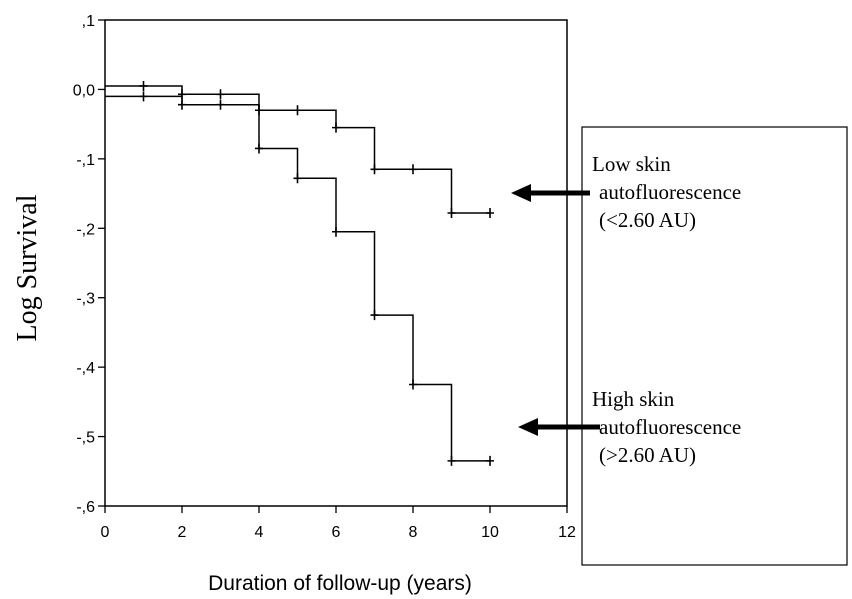  Describe the element at coordinates (259, 532) in the screenshot. I see `x-tick-label: 4` at that location.